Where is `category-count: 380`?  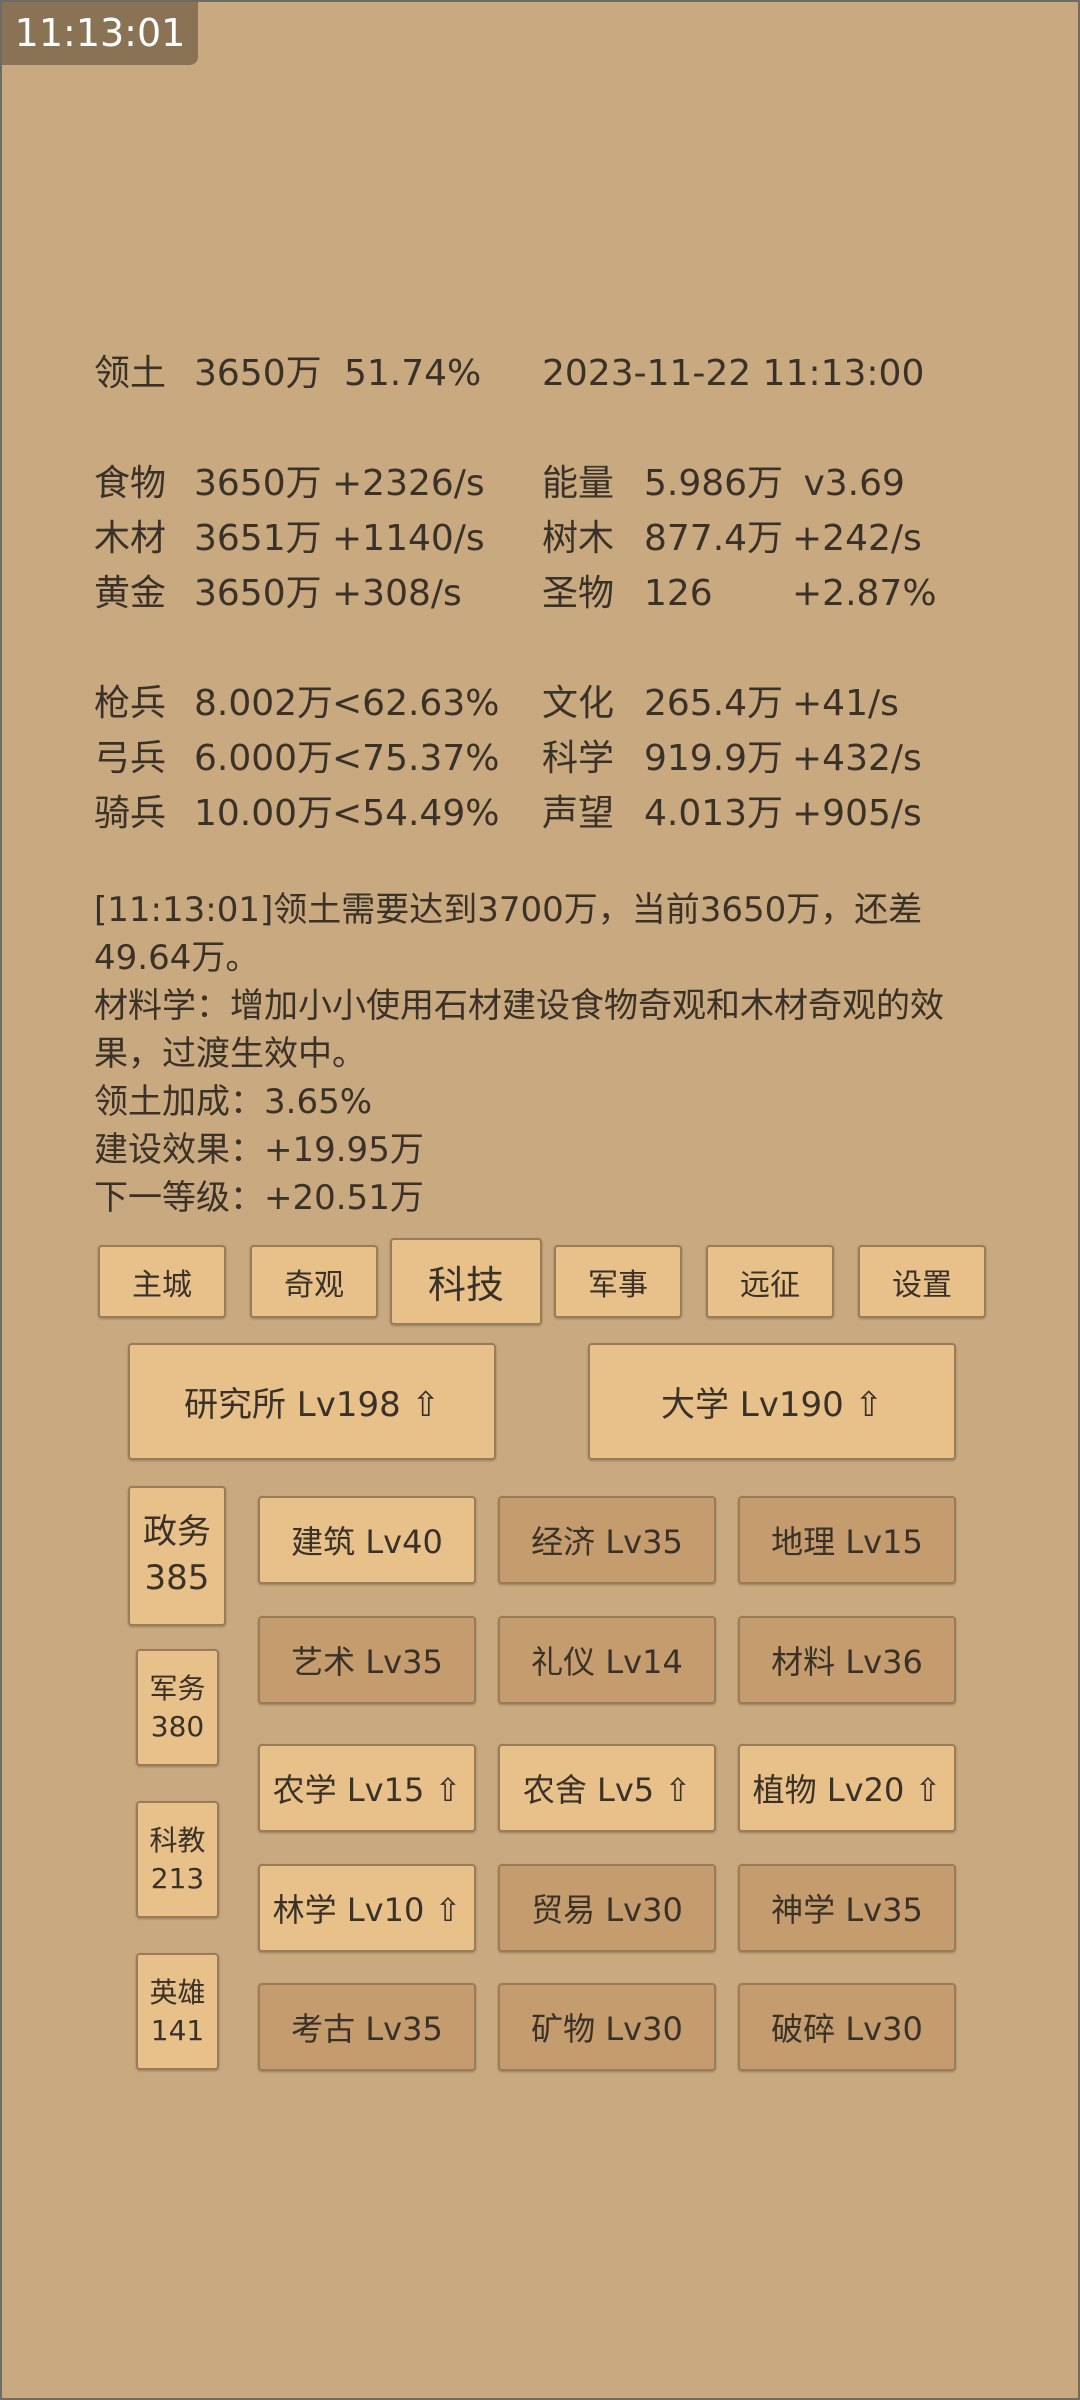 category-count: 380 is located at coordinates (177, 1726).